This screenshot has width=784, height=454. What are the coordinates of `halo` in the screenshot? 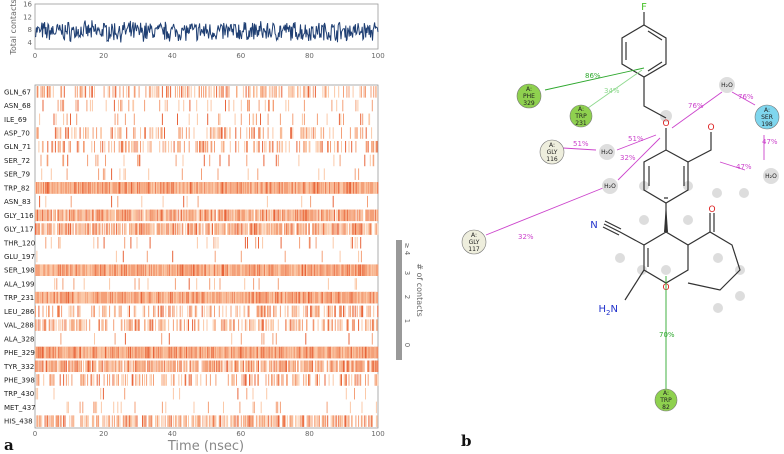 It's located at (718, 258).